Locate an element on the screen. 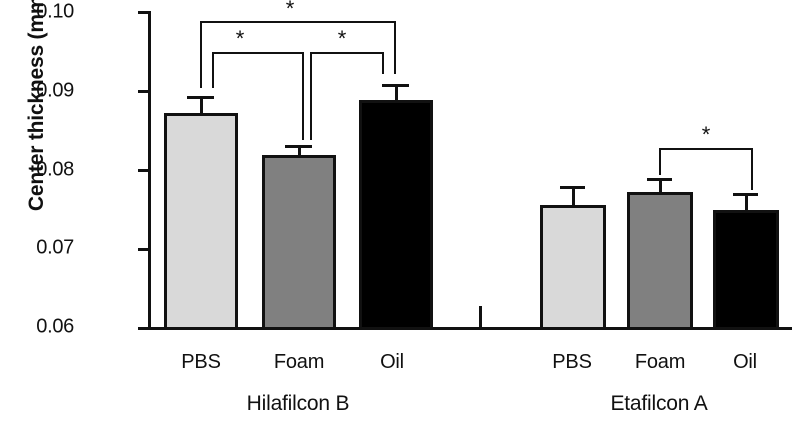 This screenshot has width=800, height=424. bar-hilafilcon-foam is located at coordinates (299, 242).